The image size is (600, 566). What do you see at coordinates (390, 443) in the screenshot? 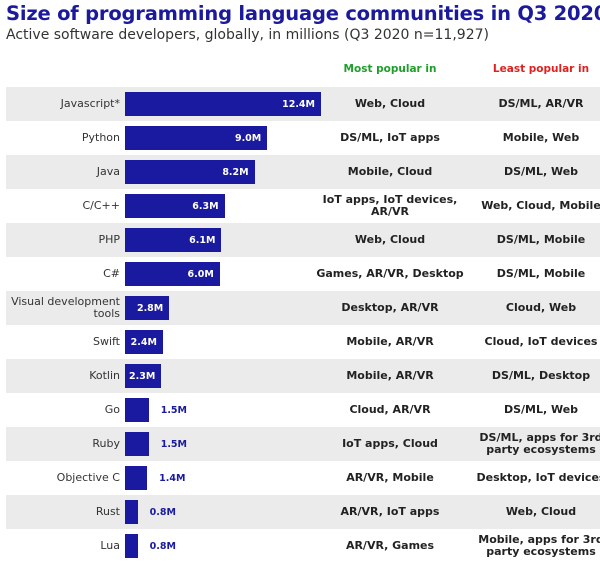
I see `most-popular-cell: IoT apps, Cloud` at bounding box center [390, 443].